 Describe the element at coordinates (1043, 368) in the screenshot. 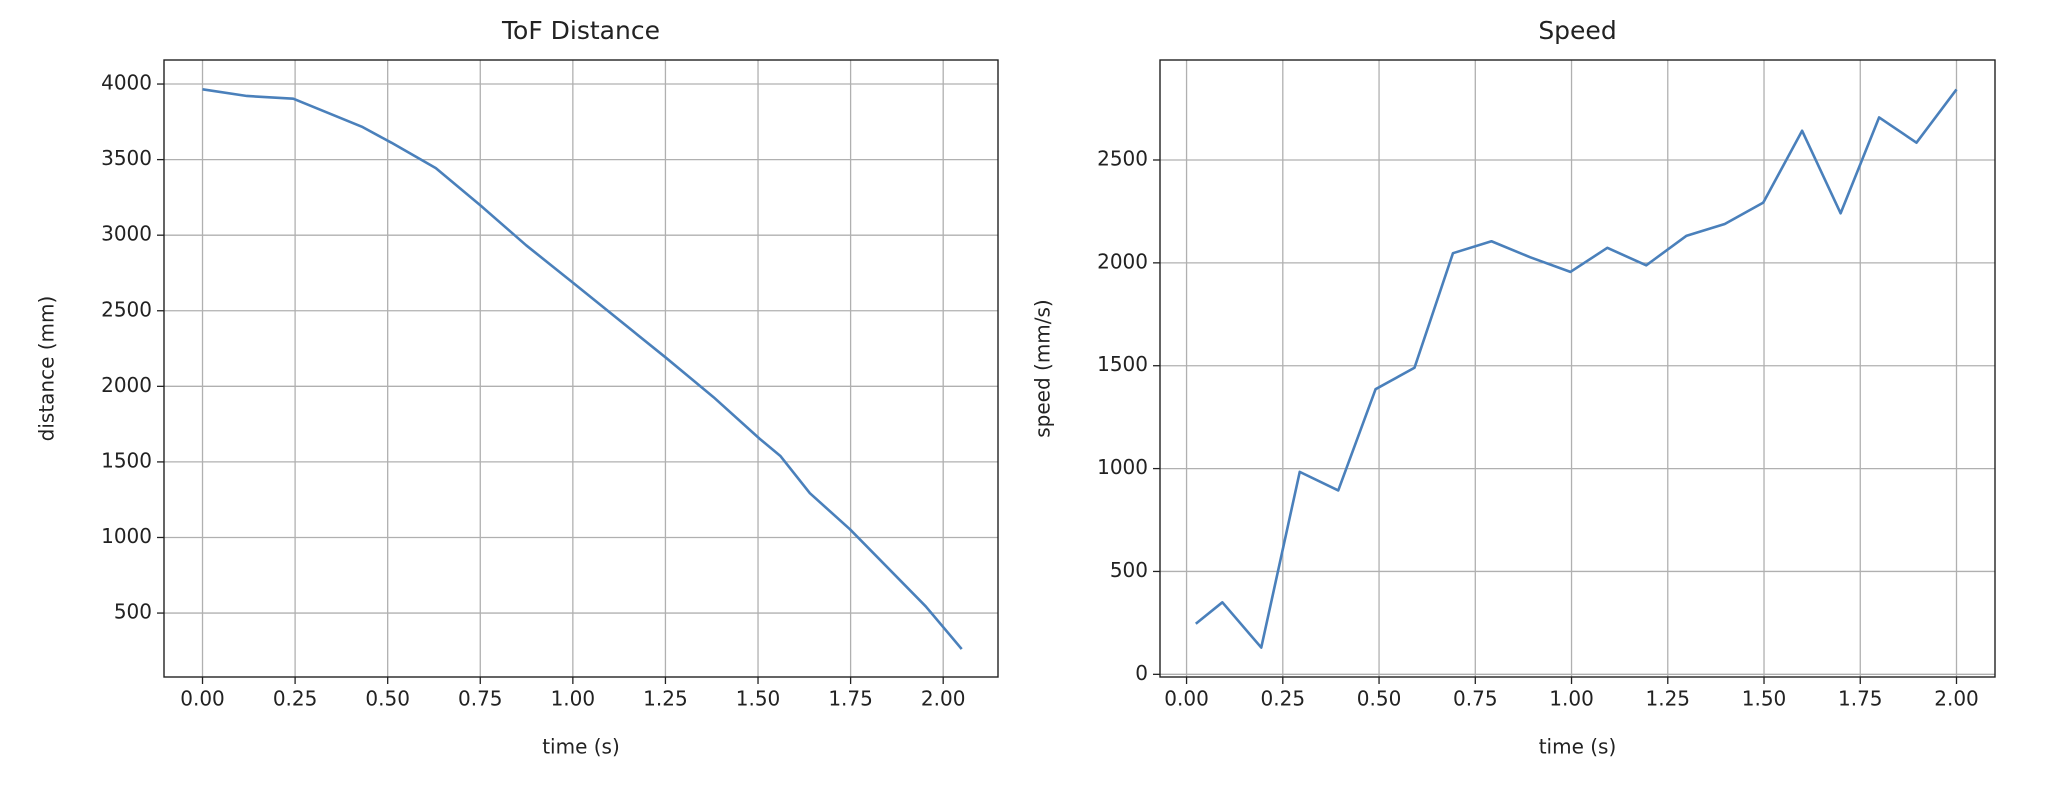

I see `y-axis-label: speed (mm/s)` at that location.